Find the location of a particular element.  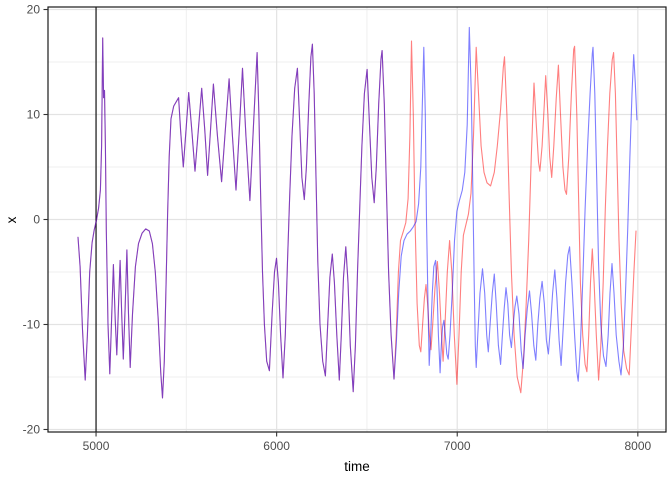

y-axis-tick-label: -10 is located at coordinates (32, 325).